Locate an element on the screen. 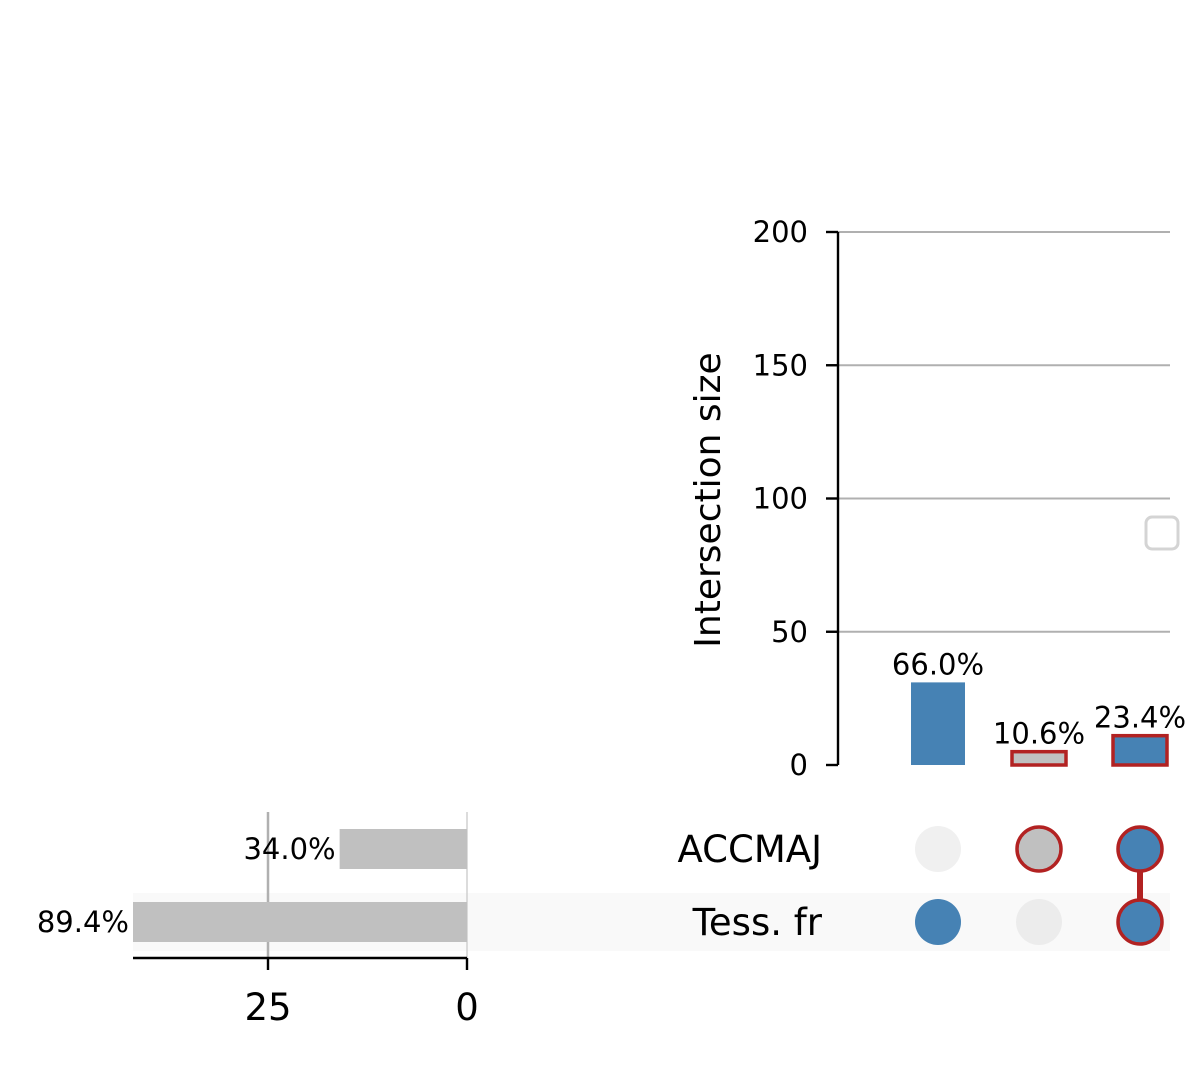 This screenshot has height=1071, width=1200. set-names: ACCMAJ Tess. fr is located at coordinates (750, 886).